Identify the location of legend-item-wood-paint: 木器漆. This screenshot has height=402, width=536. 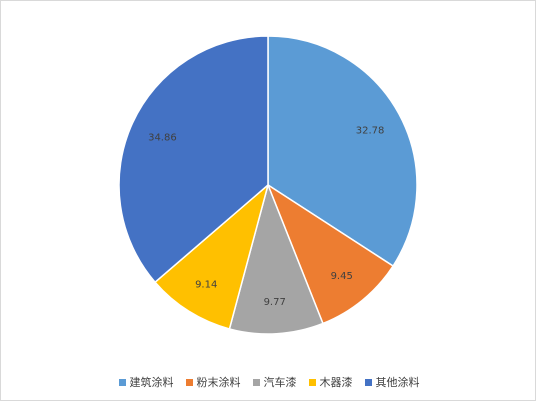
(330, 382).